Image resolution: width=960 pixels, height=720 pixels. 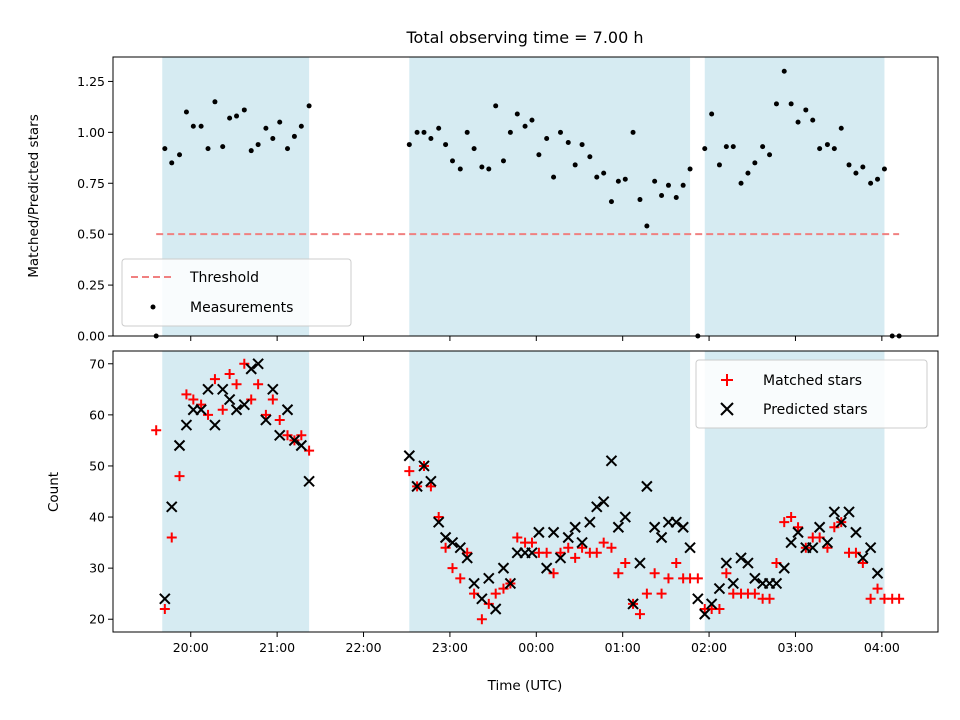 What do you see at coordinates (91, 81) in the screenshot?
I see `top-y-tick-label: 1.25` at bounding box center [91, 81].